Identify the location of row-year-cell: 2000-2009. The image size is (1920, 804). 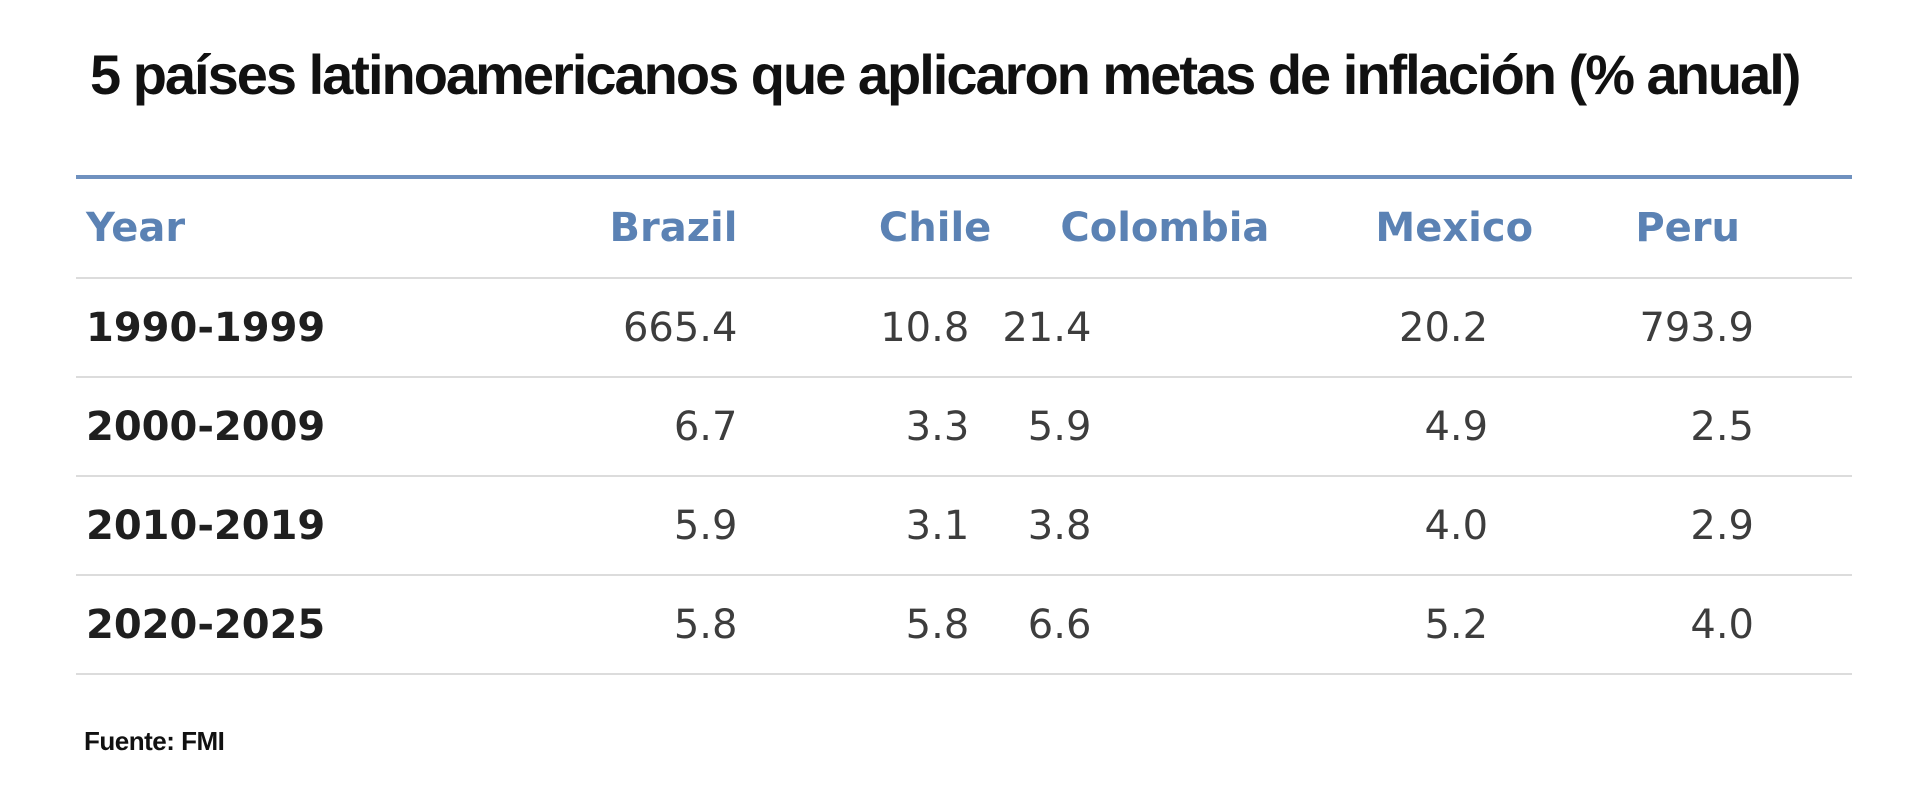
(293, 427).